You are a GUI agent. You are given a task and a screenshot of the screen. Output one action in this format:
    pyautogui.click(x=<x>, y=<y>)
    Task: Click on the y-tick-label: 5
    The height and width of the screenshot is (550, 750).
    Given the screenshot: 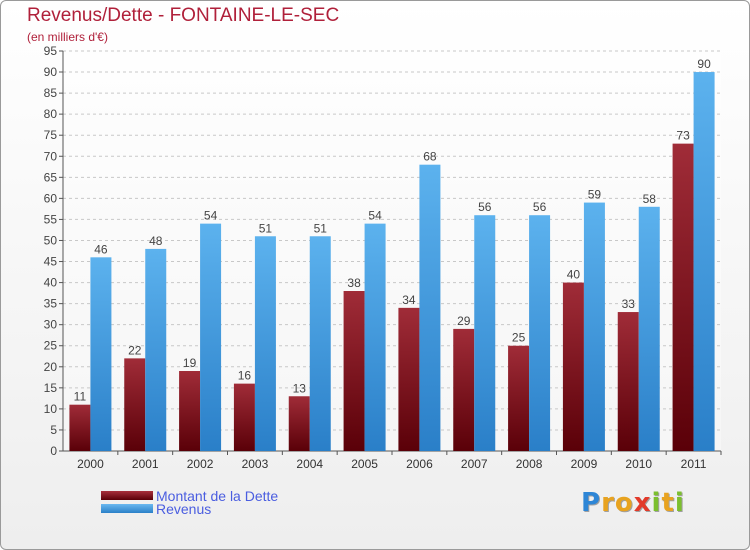 What is the action you would take?
    pyautogui.click(x=53, y=430)
    